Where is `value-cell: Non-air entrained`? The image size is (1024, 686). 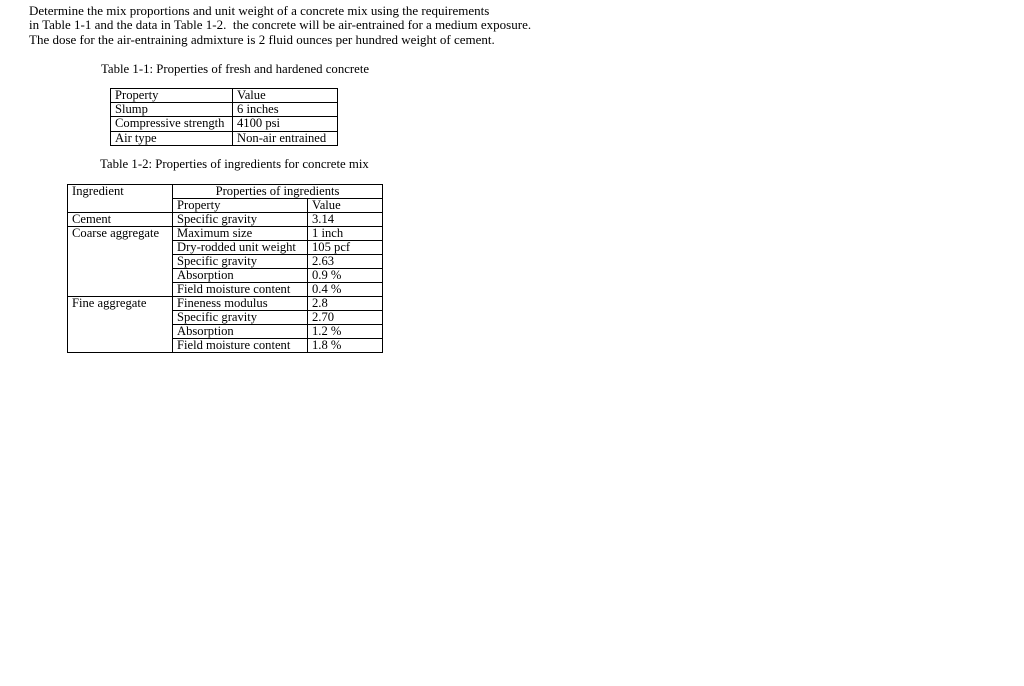 value-cell: Non-air entrained is located at coordinates (285, 138).